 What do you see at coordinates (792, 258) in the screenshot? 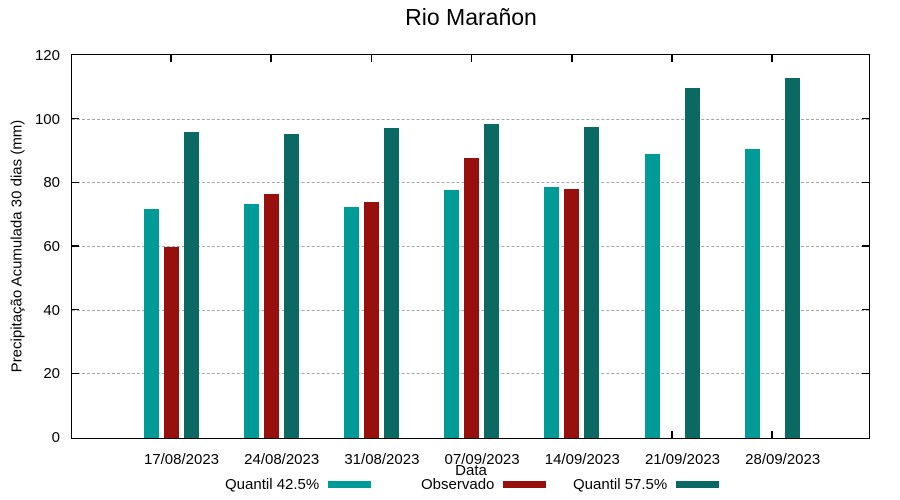
I see `bar-quantil-57-5--6` at bounding box center [792, 258].